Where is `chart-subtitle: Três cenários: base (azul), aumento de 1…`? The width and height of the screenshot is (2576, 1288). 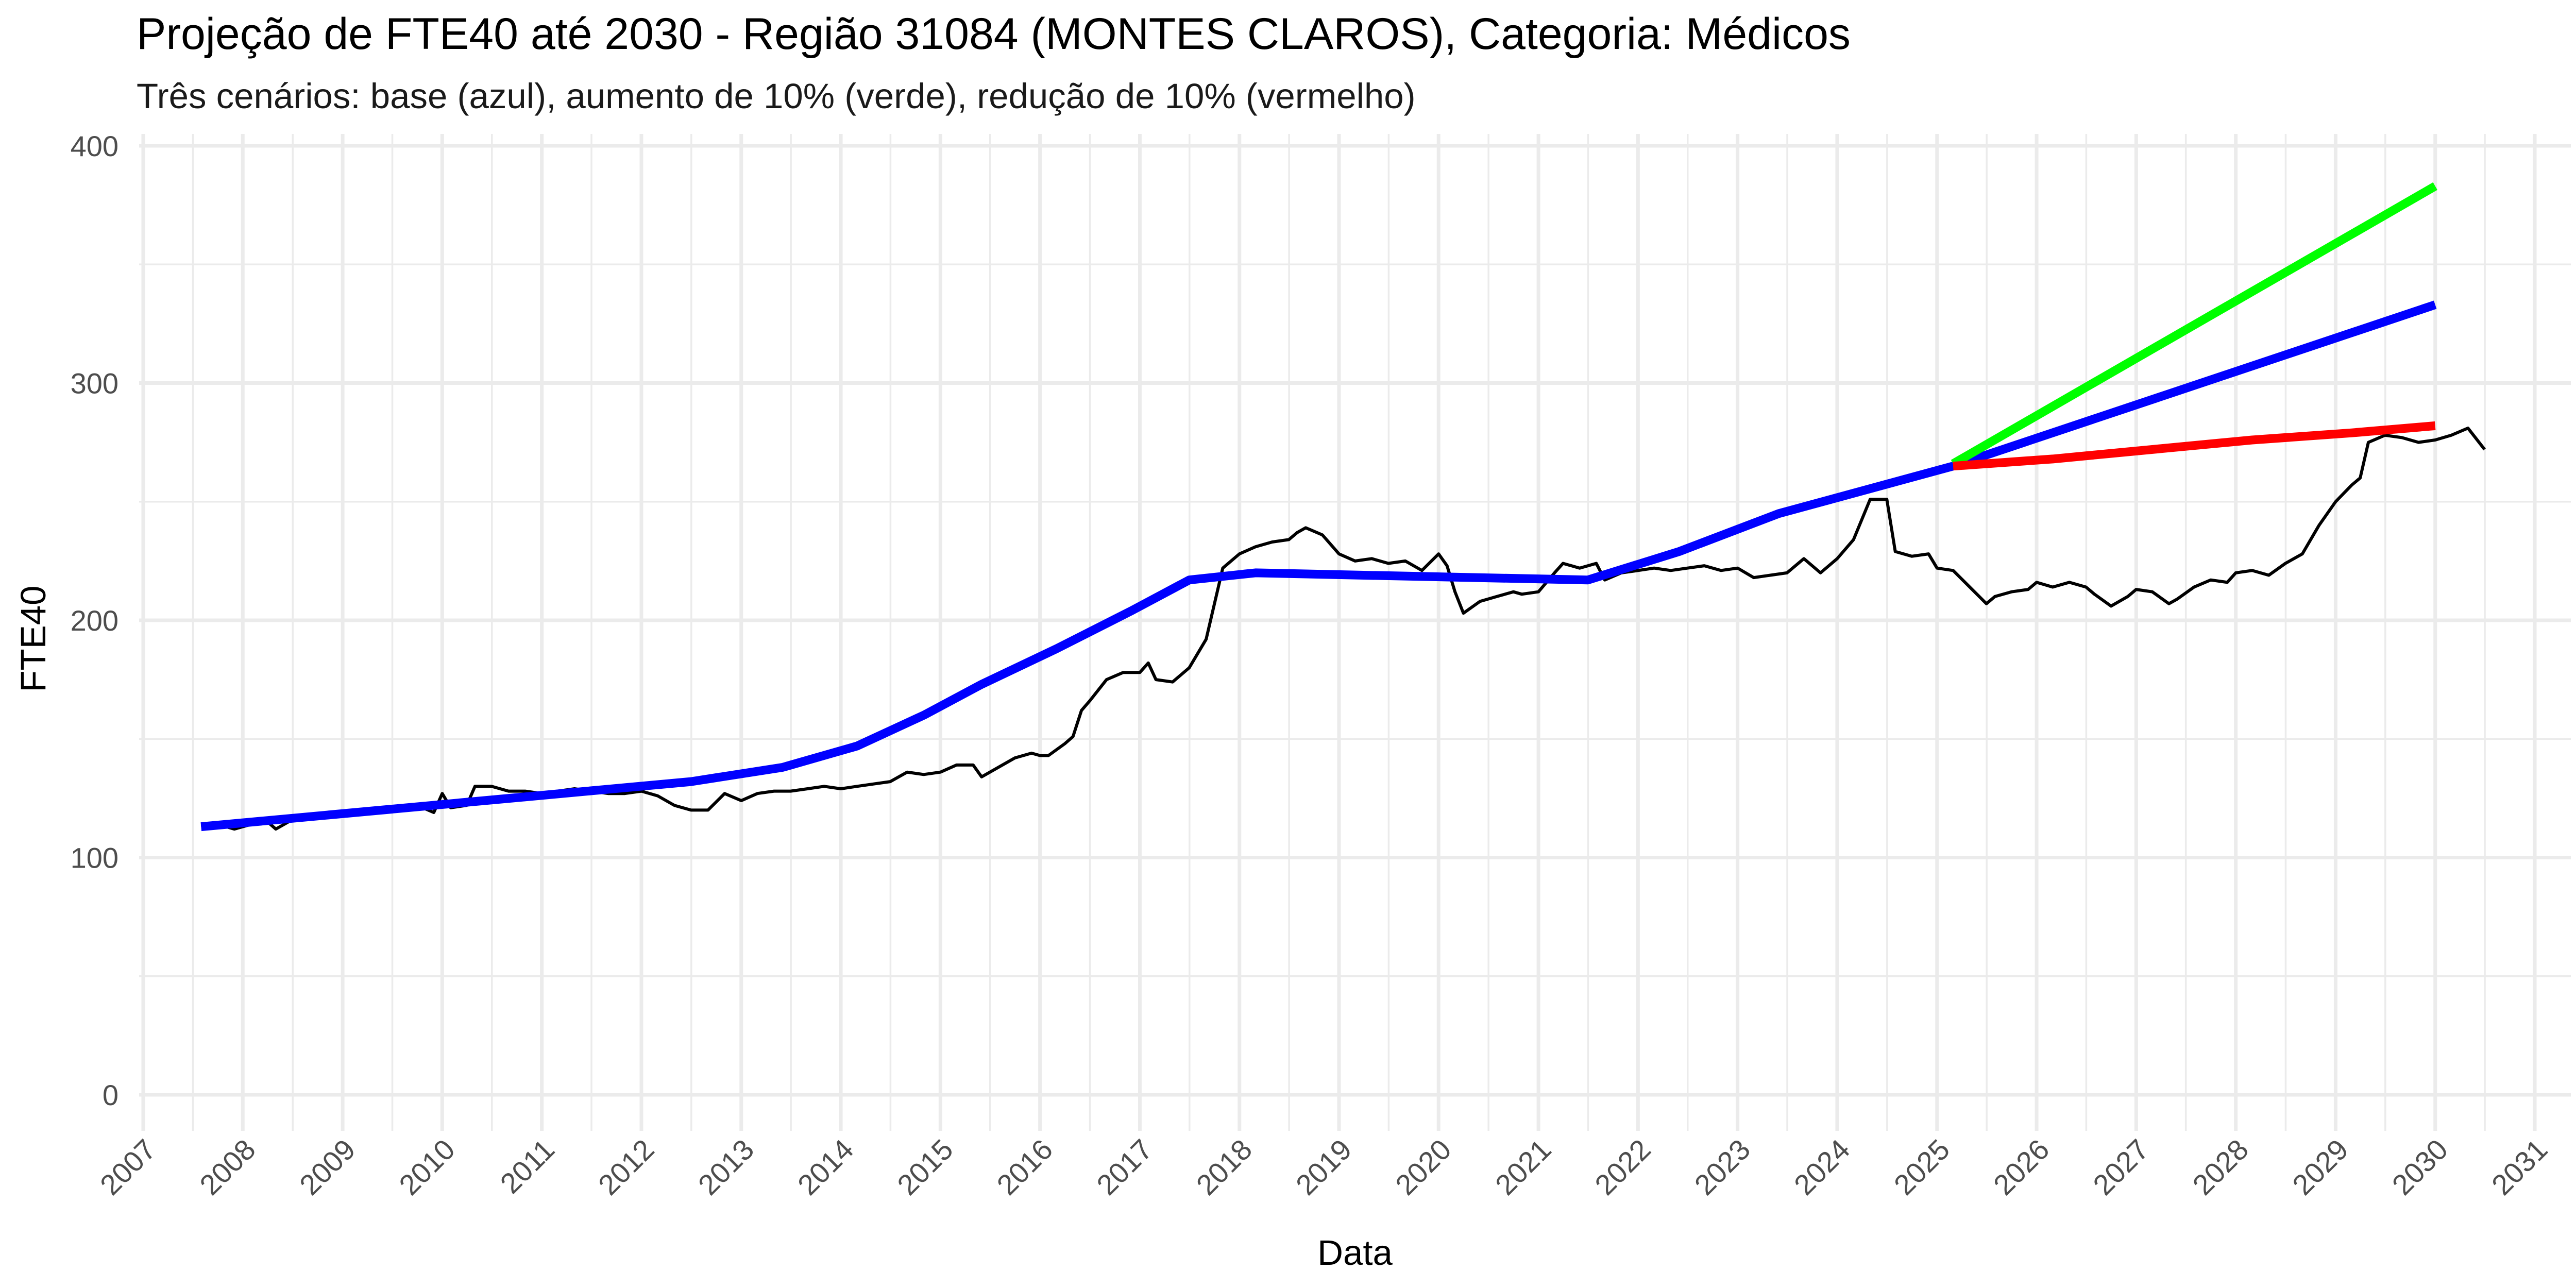 chart-subtitle: Três cenários: base (azul), aumento de 1… is located at coordinates (776, 96).